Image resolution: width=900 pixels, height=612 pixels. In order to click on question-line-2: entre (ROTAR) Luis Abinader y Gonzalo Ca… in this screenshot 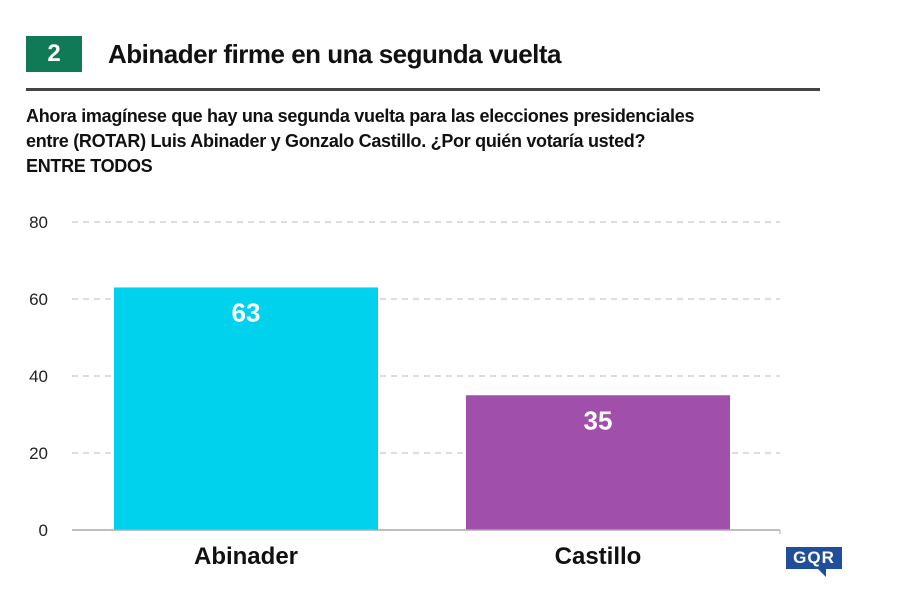, I will do `click(336, 141)`.